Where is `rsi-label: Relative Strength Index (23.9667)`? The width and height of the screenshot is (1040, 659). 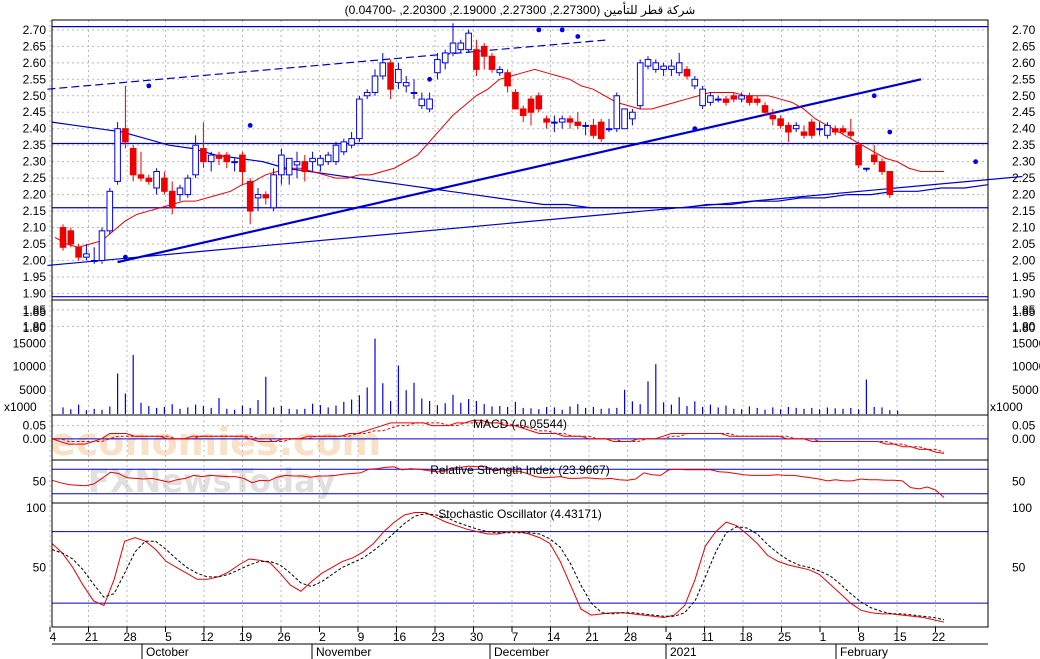
rsi-label: Relative Strength Index (23.9667) is located at coordinates (519, 470).